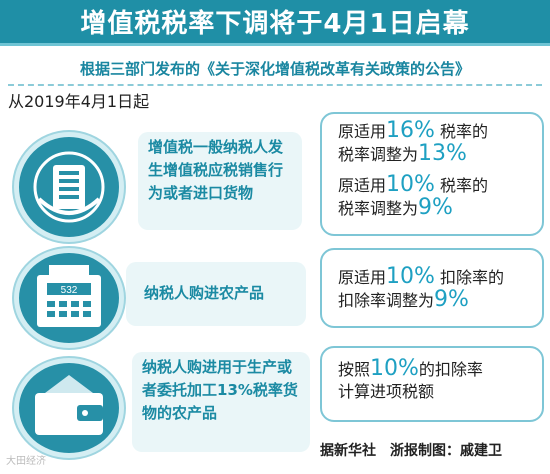  Describe the element at coordinates (411, 451) in the screenshot. I see `source-credit: 据新华社 浙报制图：戚建卫` at that location.